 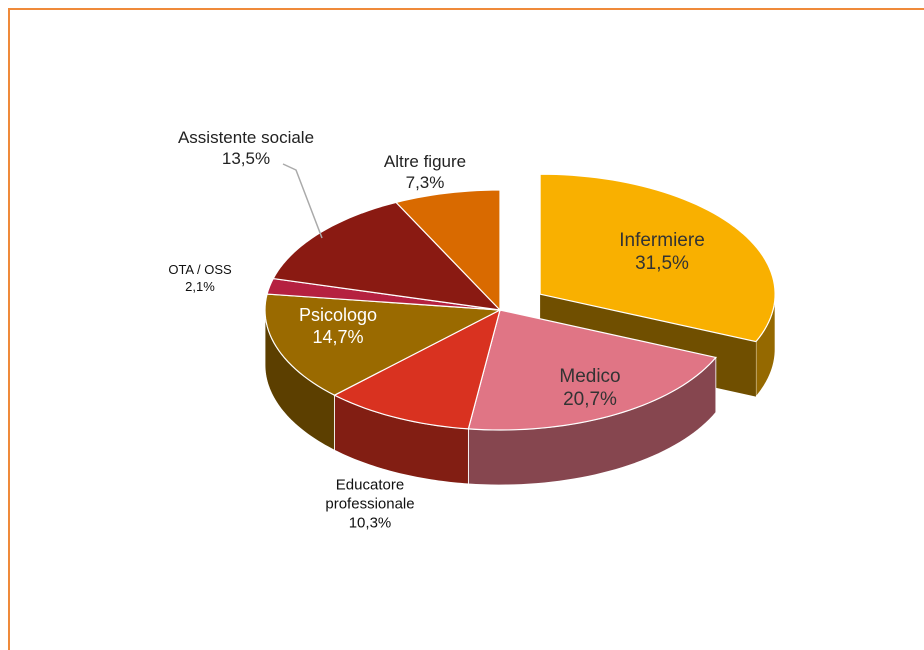 I want to click on value-label: 7,3%, so click(x=425, y=182).